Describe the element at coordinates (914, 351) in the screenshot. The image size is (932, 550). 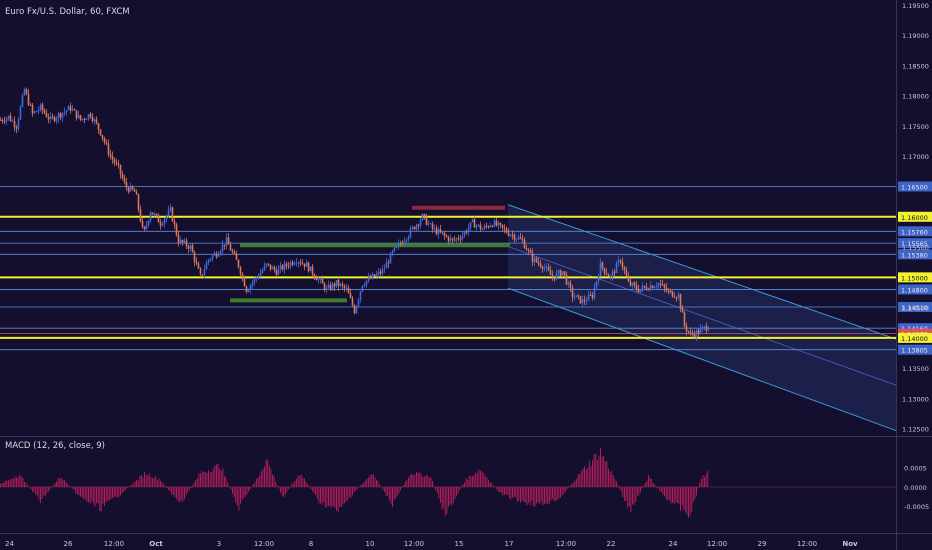
I see `price-level-label: 1.13805` at that location.